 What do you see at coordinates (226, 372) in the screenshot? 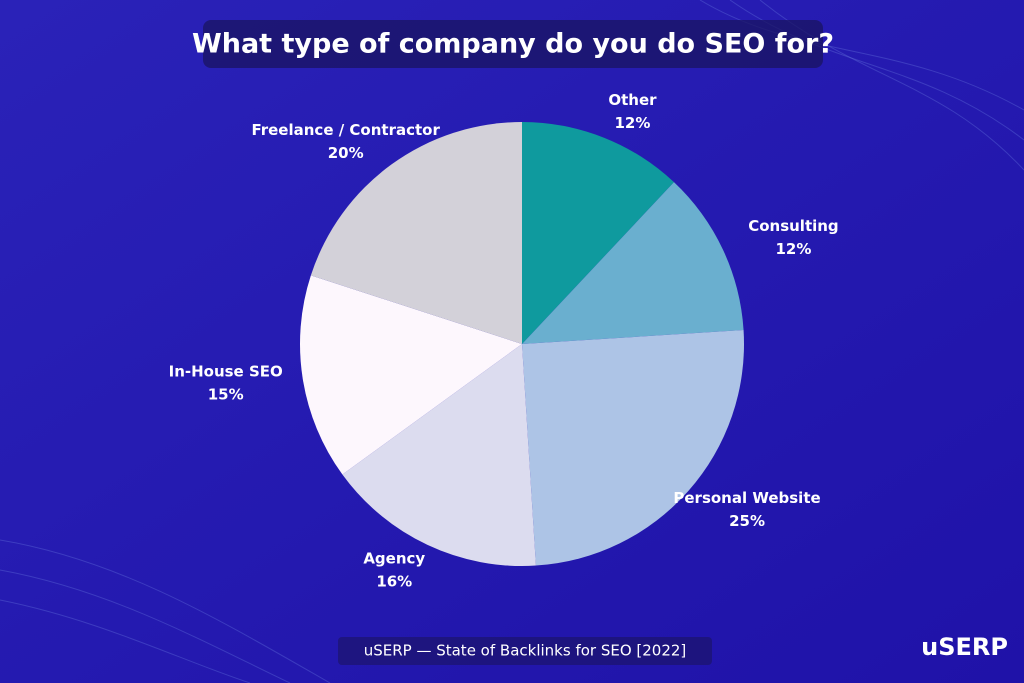
I see `slice-label: In-House SEO` at bounding box center [226, 372].